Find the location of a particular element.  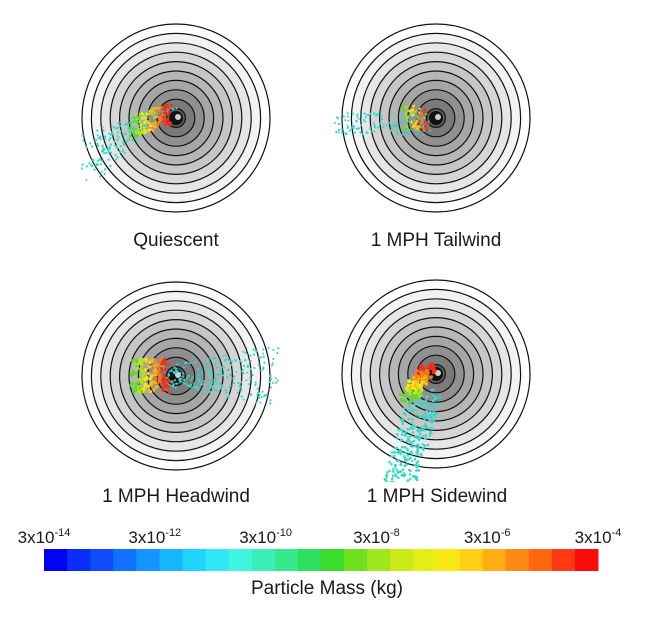

target-rings-tailwind is located at coordinates (432, 118).